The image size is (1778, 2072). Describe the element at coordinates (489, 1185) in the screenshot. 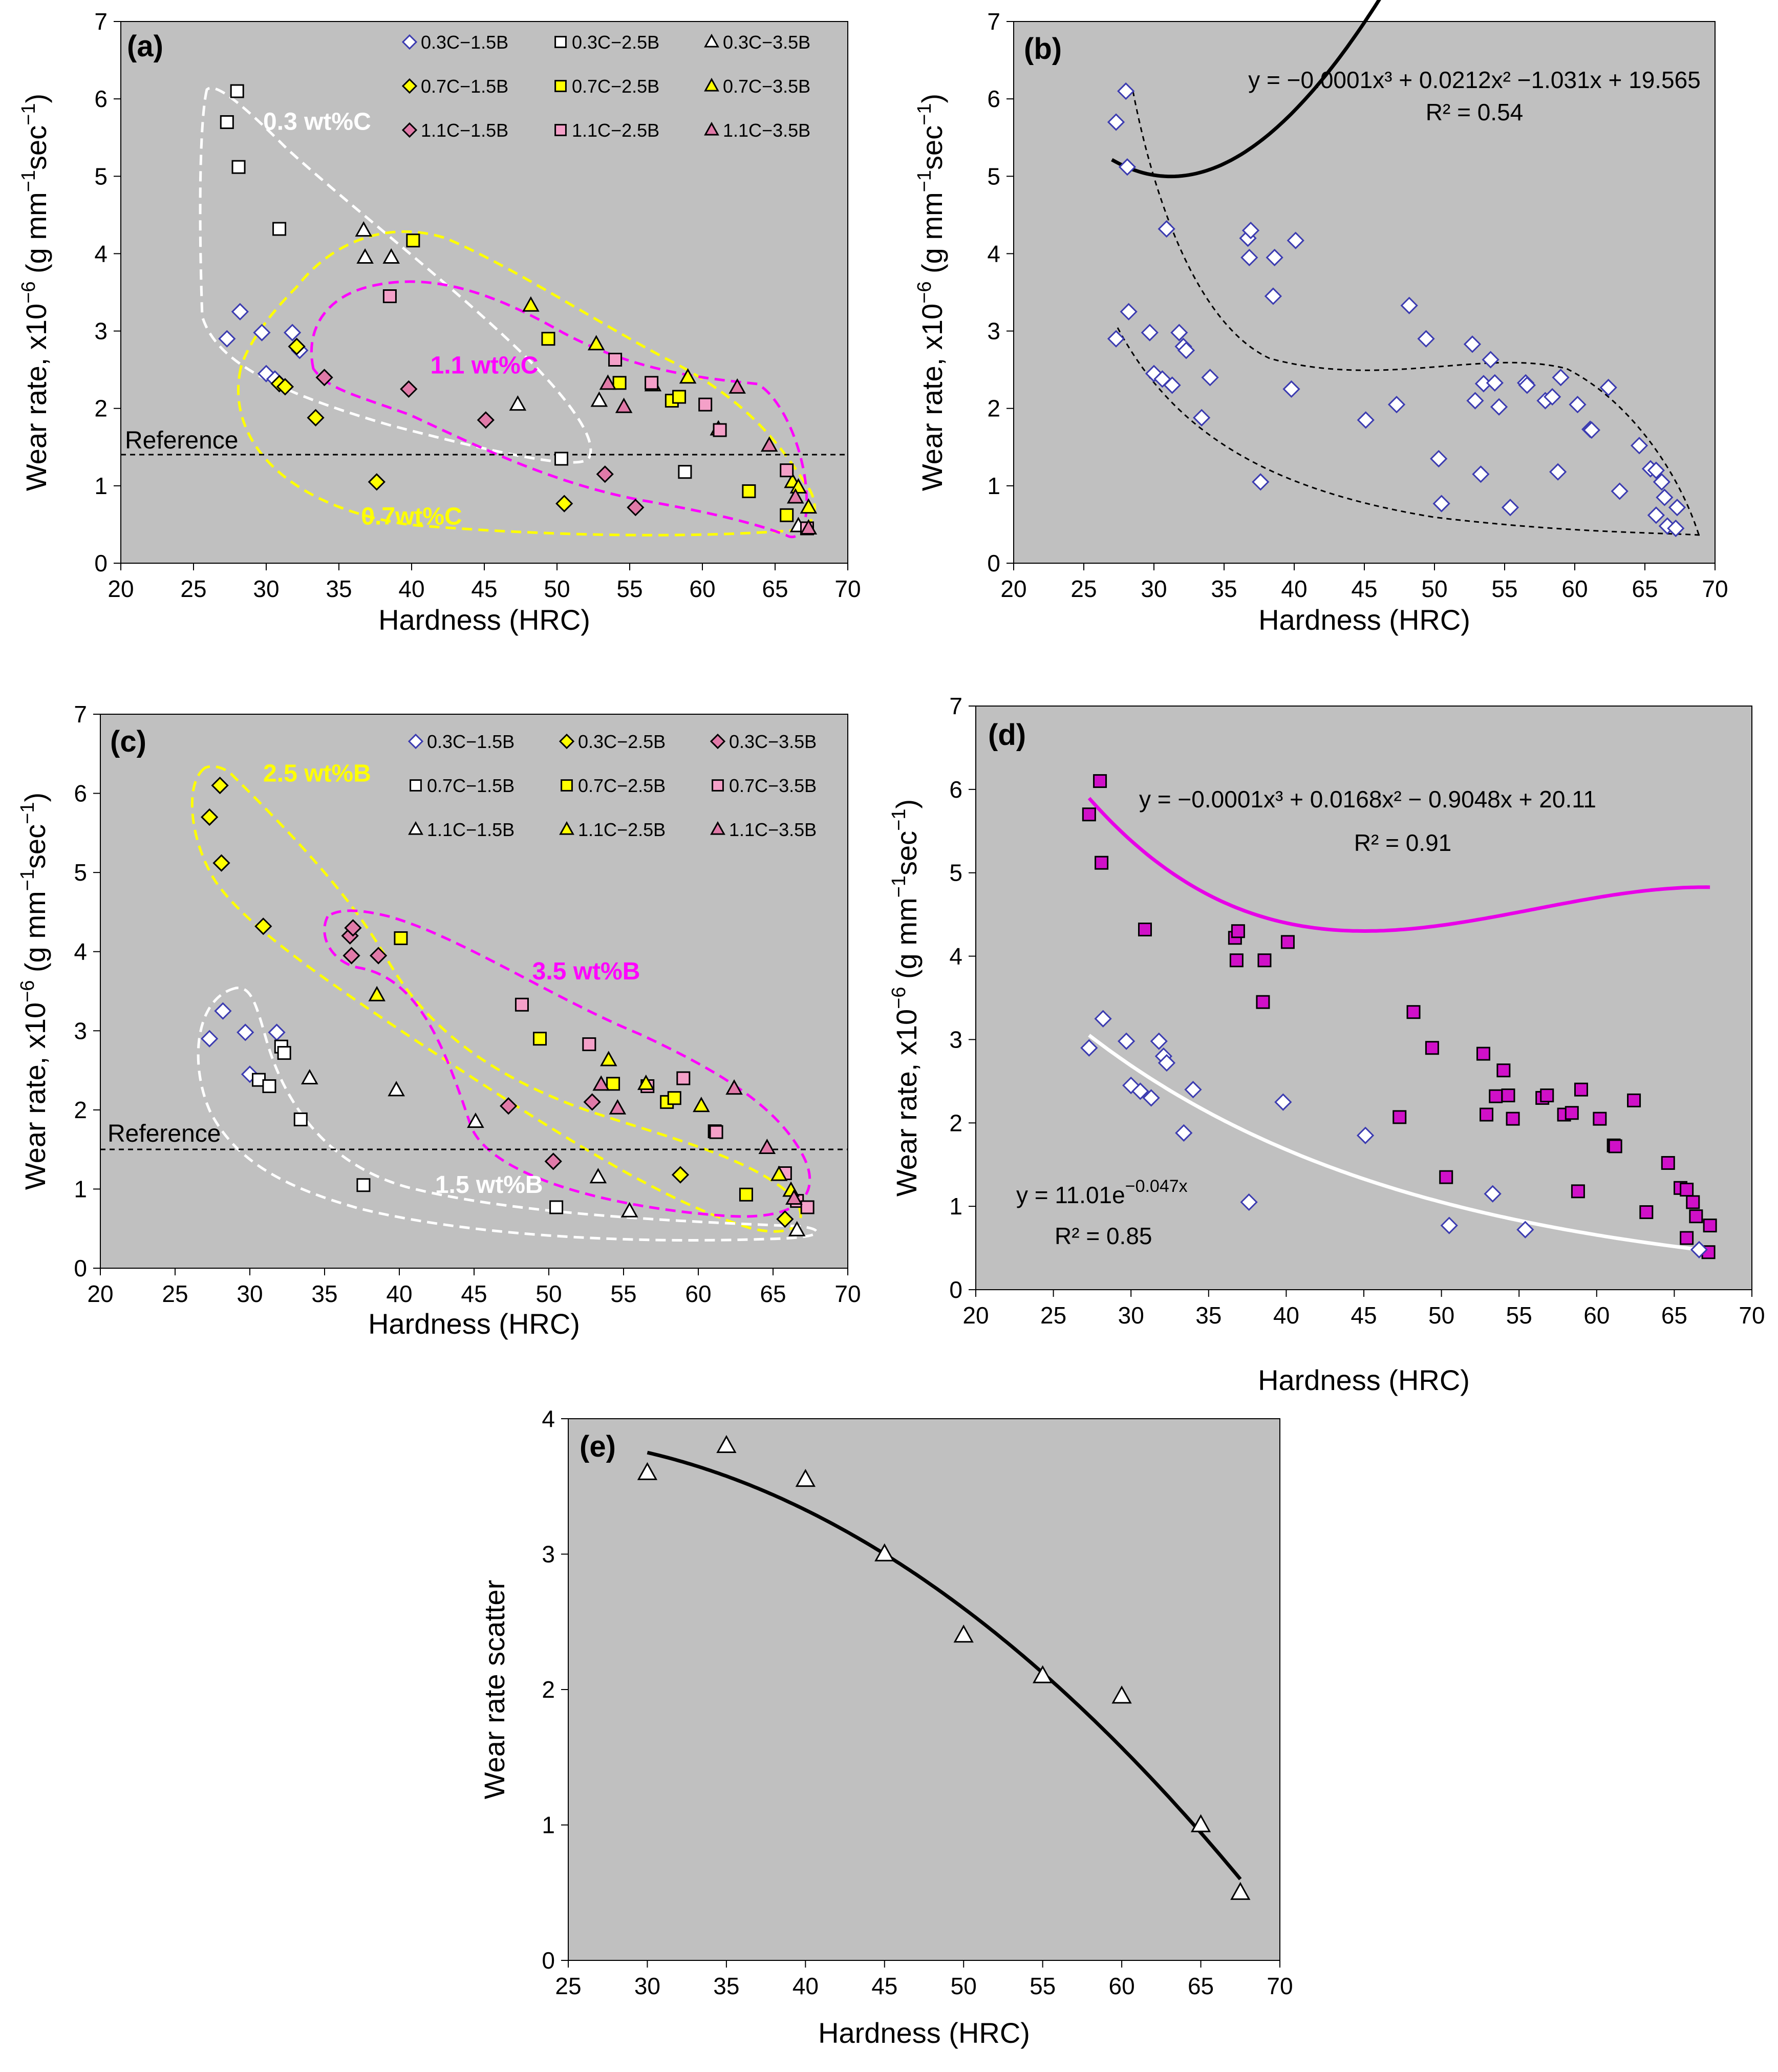

I see `group-annotation: 1.5 wt%B` at that location.